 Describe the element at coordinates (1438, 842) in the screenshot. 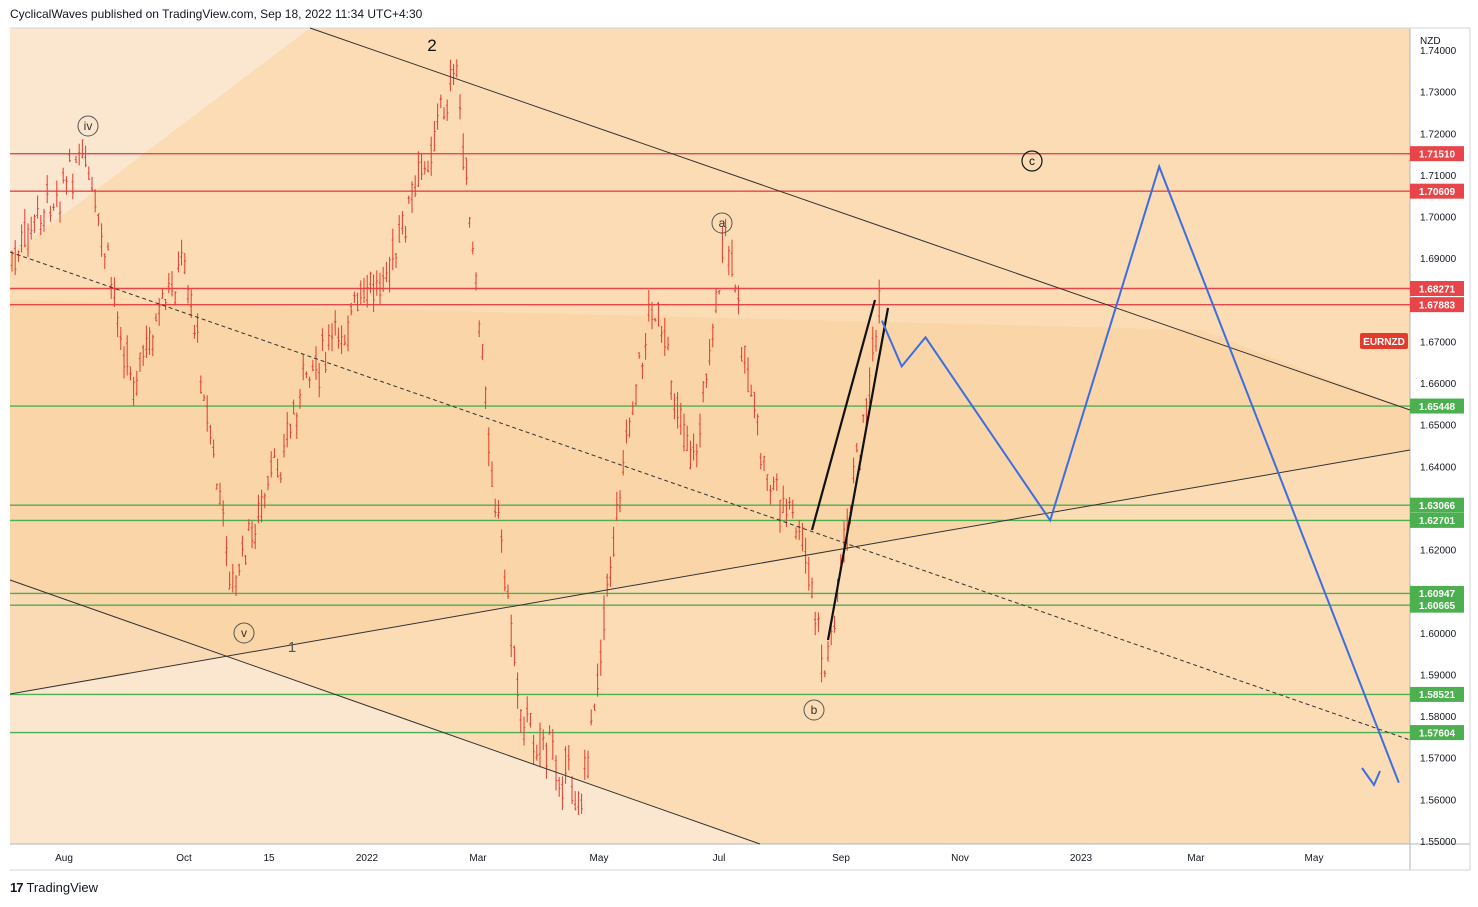

I see `price-tick-label: 1.55000` at that location.